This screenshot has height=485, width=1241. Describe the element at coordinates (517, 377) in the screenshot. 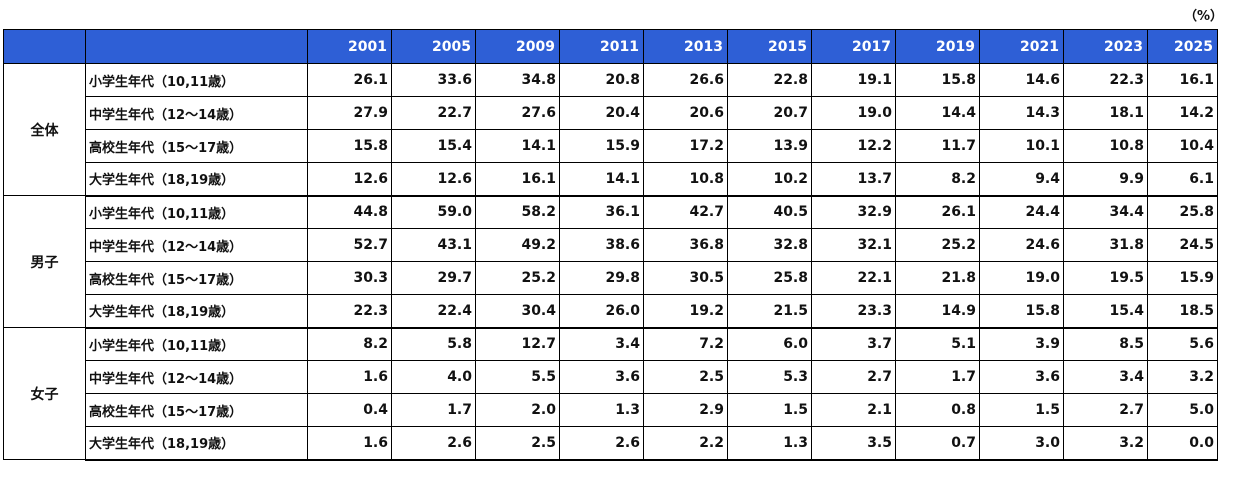

I see `value-cell: 5.5` at that location.